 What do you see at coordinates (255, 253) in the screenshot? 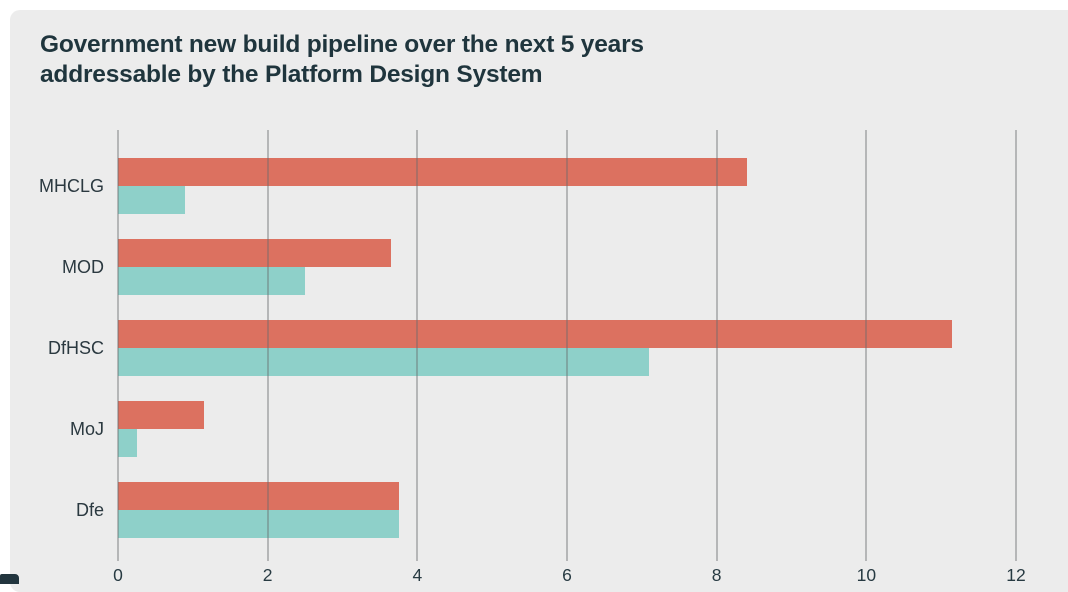
I see `bar-orange-MOD` at bounding box center [255, 253].